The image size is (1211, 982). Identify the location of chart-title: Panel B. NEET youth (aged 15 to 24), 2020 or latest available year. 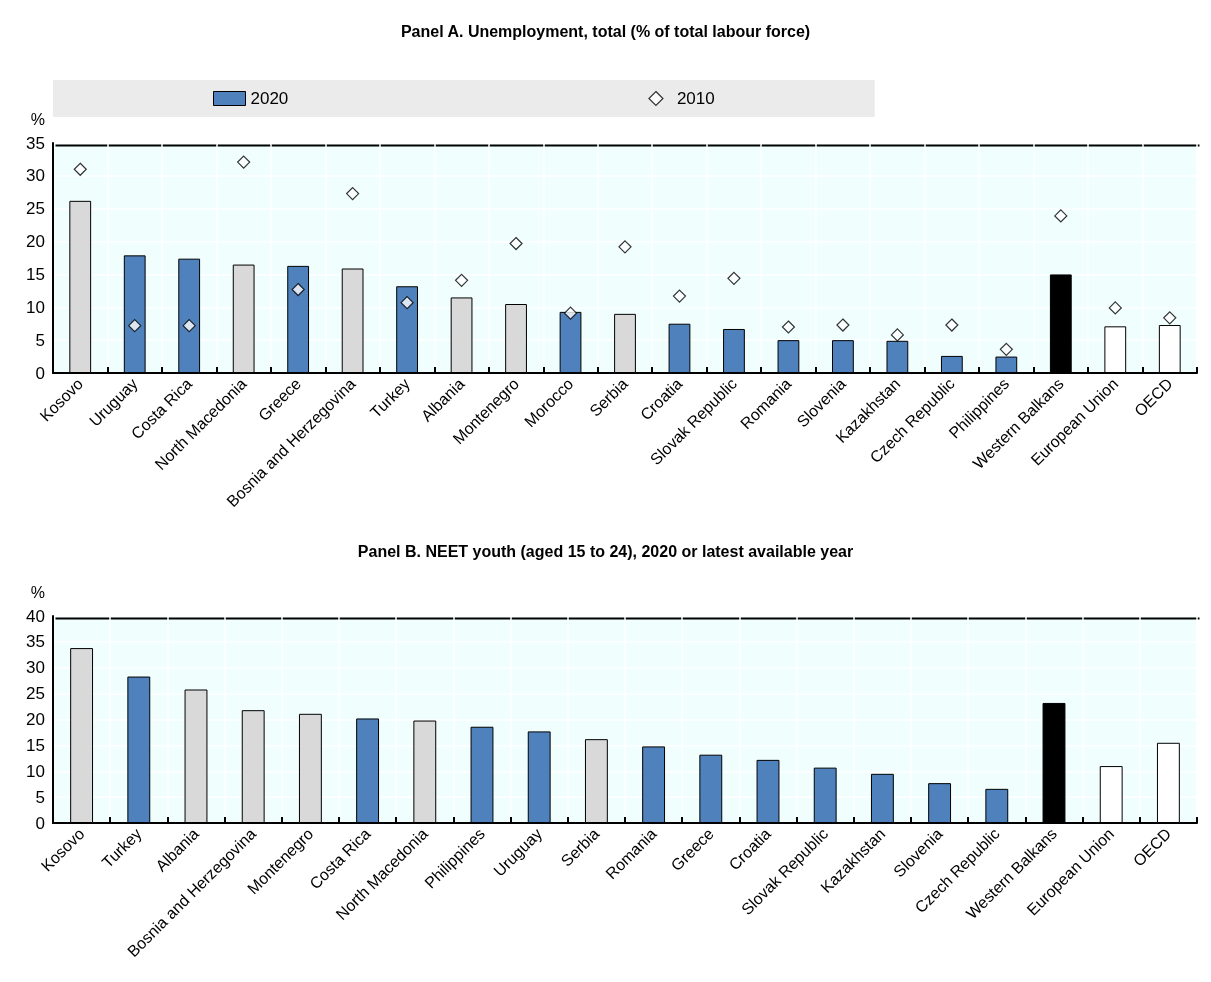
(605, 551).